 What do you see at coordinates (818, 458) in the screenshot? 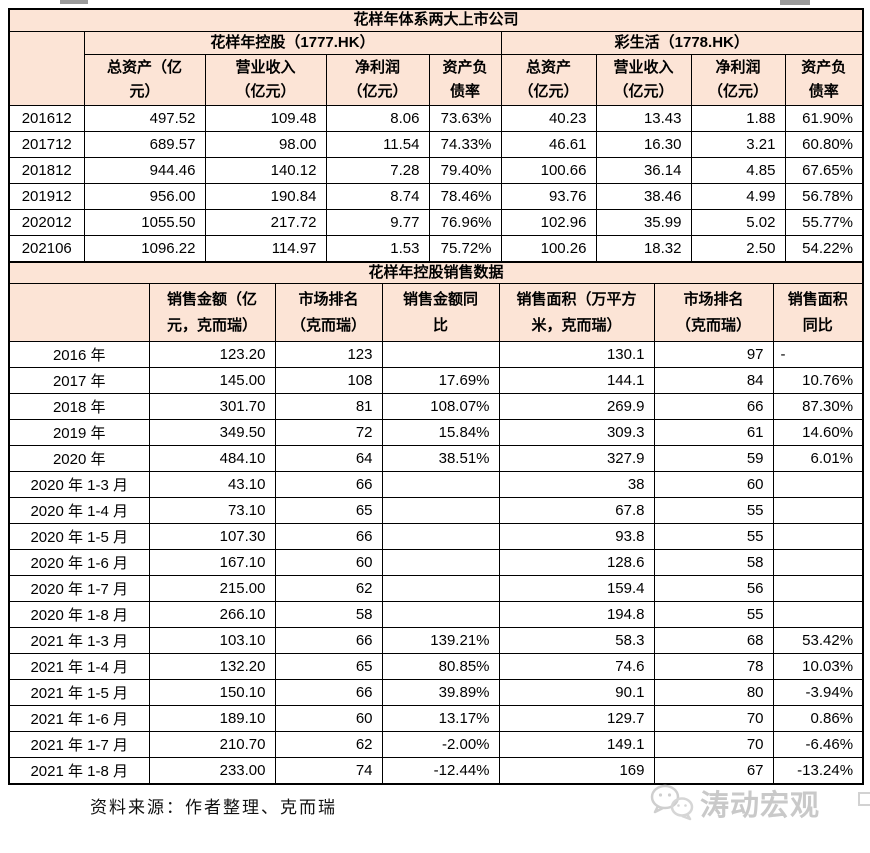
I see `value-cell: 6.01%` at bounding box center [818, 458].